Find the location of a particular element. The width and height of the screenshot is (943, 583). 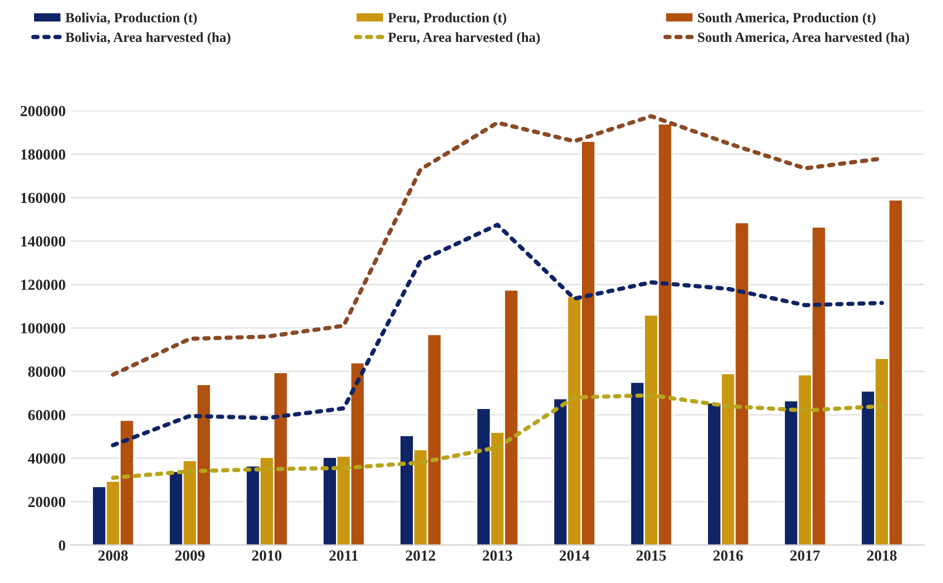

y-tick-label: 200000 is located at coordinates (43, 111).